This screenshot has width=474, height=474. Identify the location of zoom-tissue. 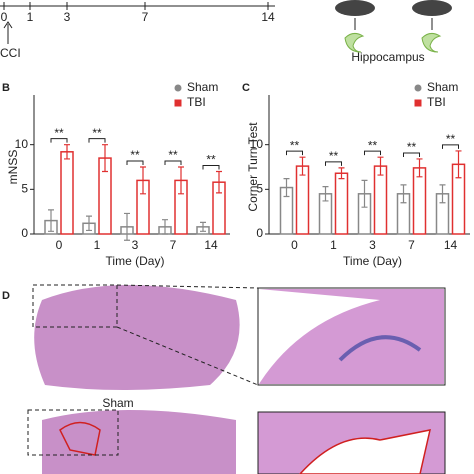
(351, 336).